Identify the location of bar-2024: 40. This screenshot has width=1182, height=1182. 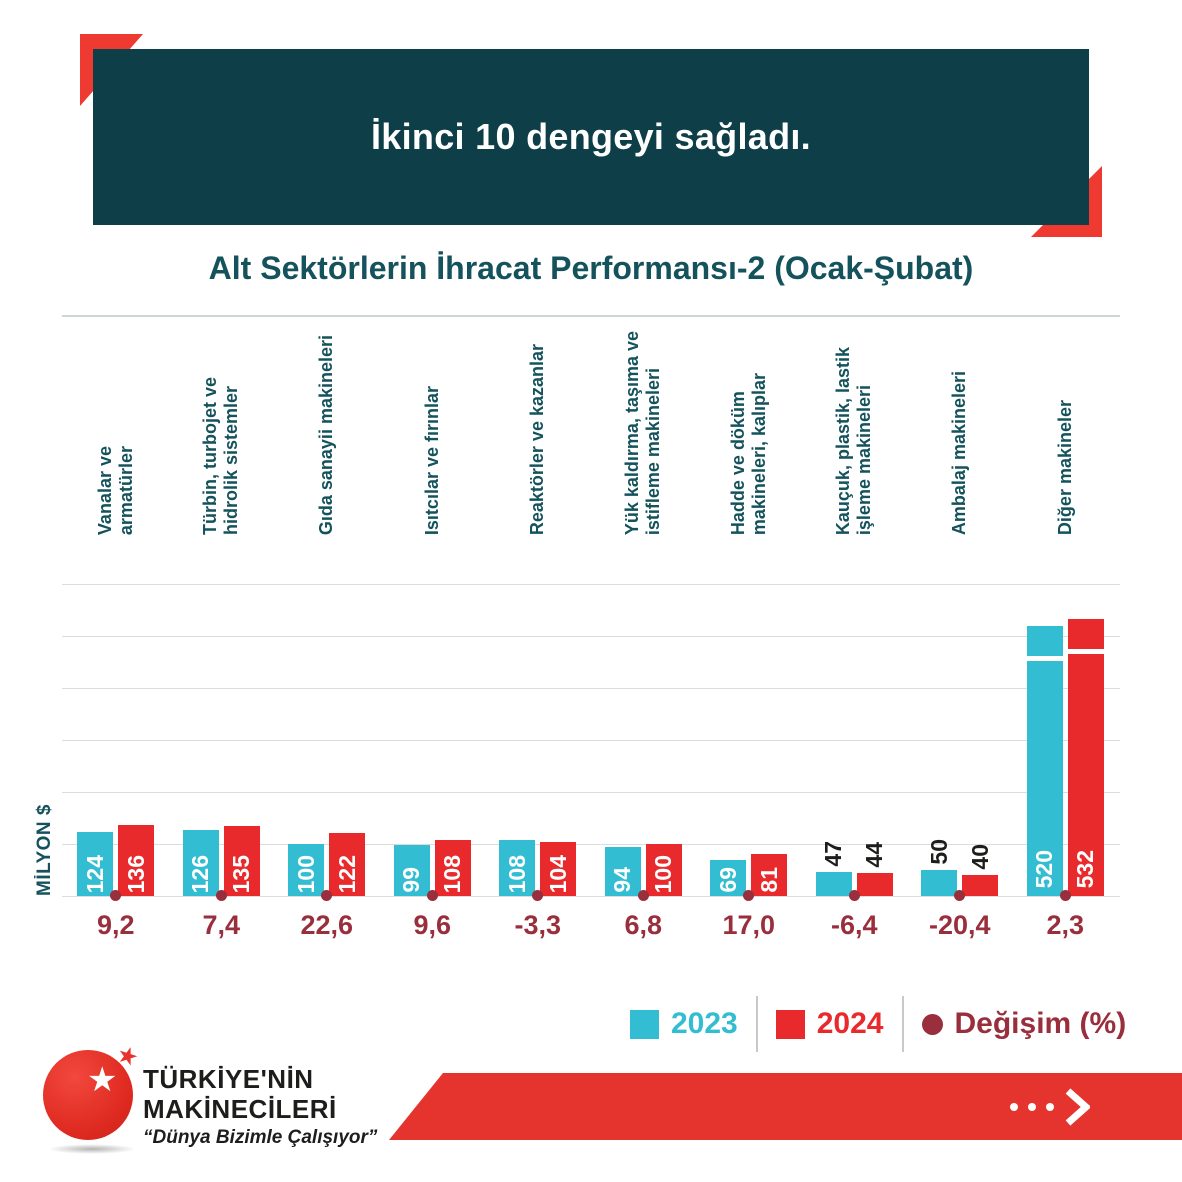
(980, 870).